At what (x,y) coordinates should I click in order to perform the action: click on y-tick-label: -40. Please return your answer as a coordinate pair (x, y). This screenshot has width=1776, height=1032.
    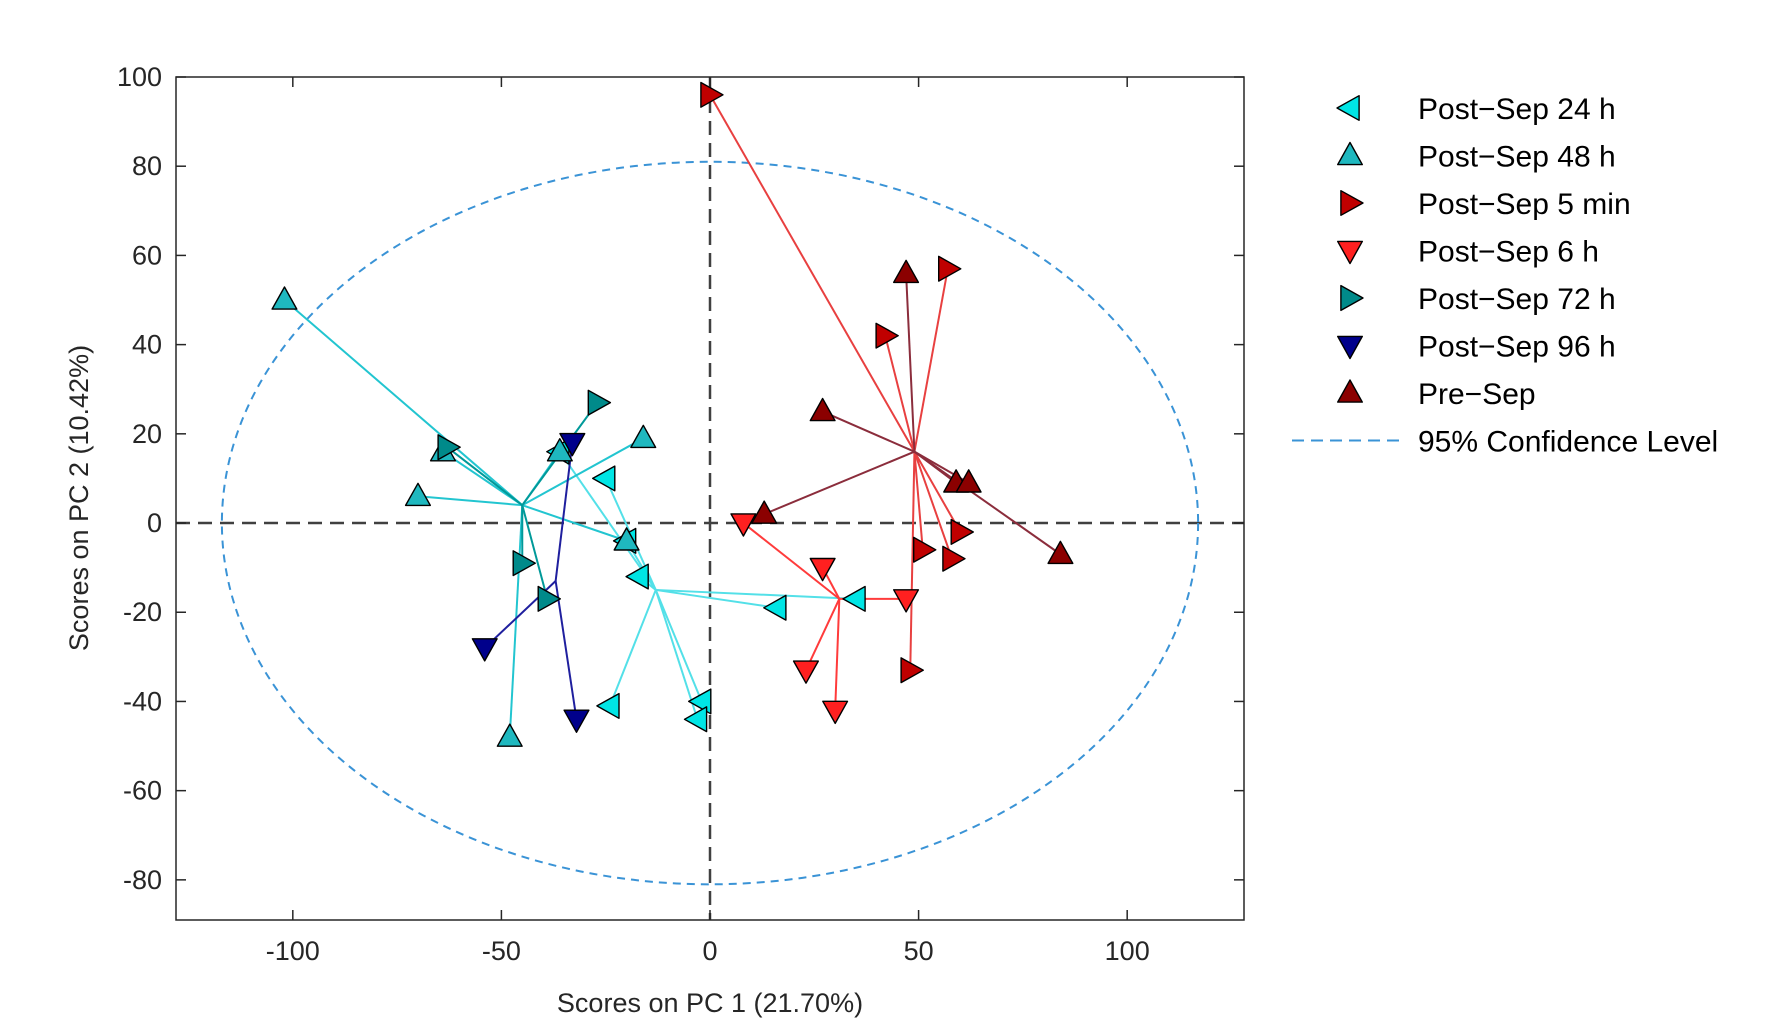
    Looking at the image, I should click on (142, 701).